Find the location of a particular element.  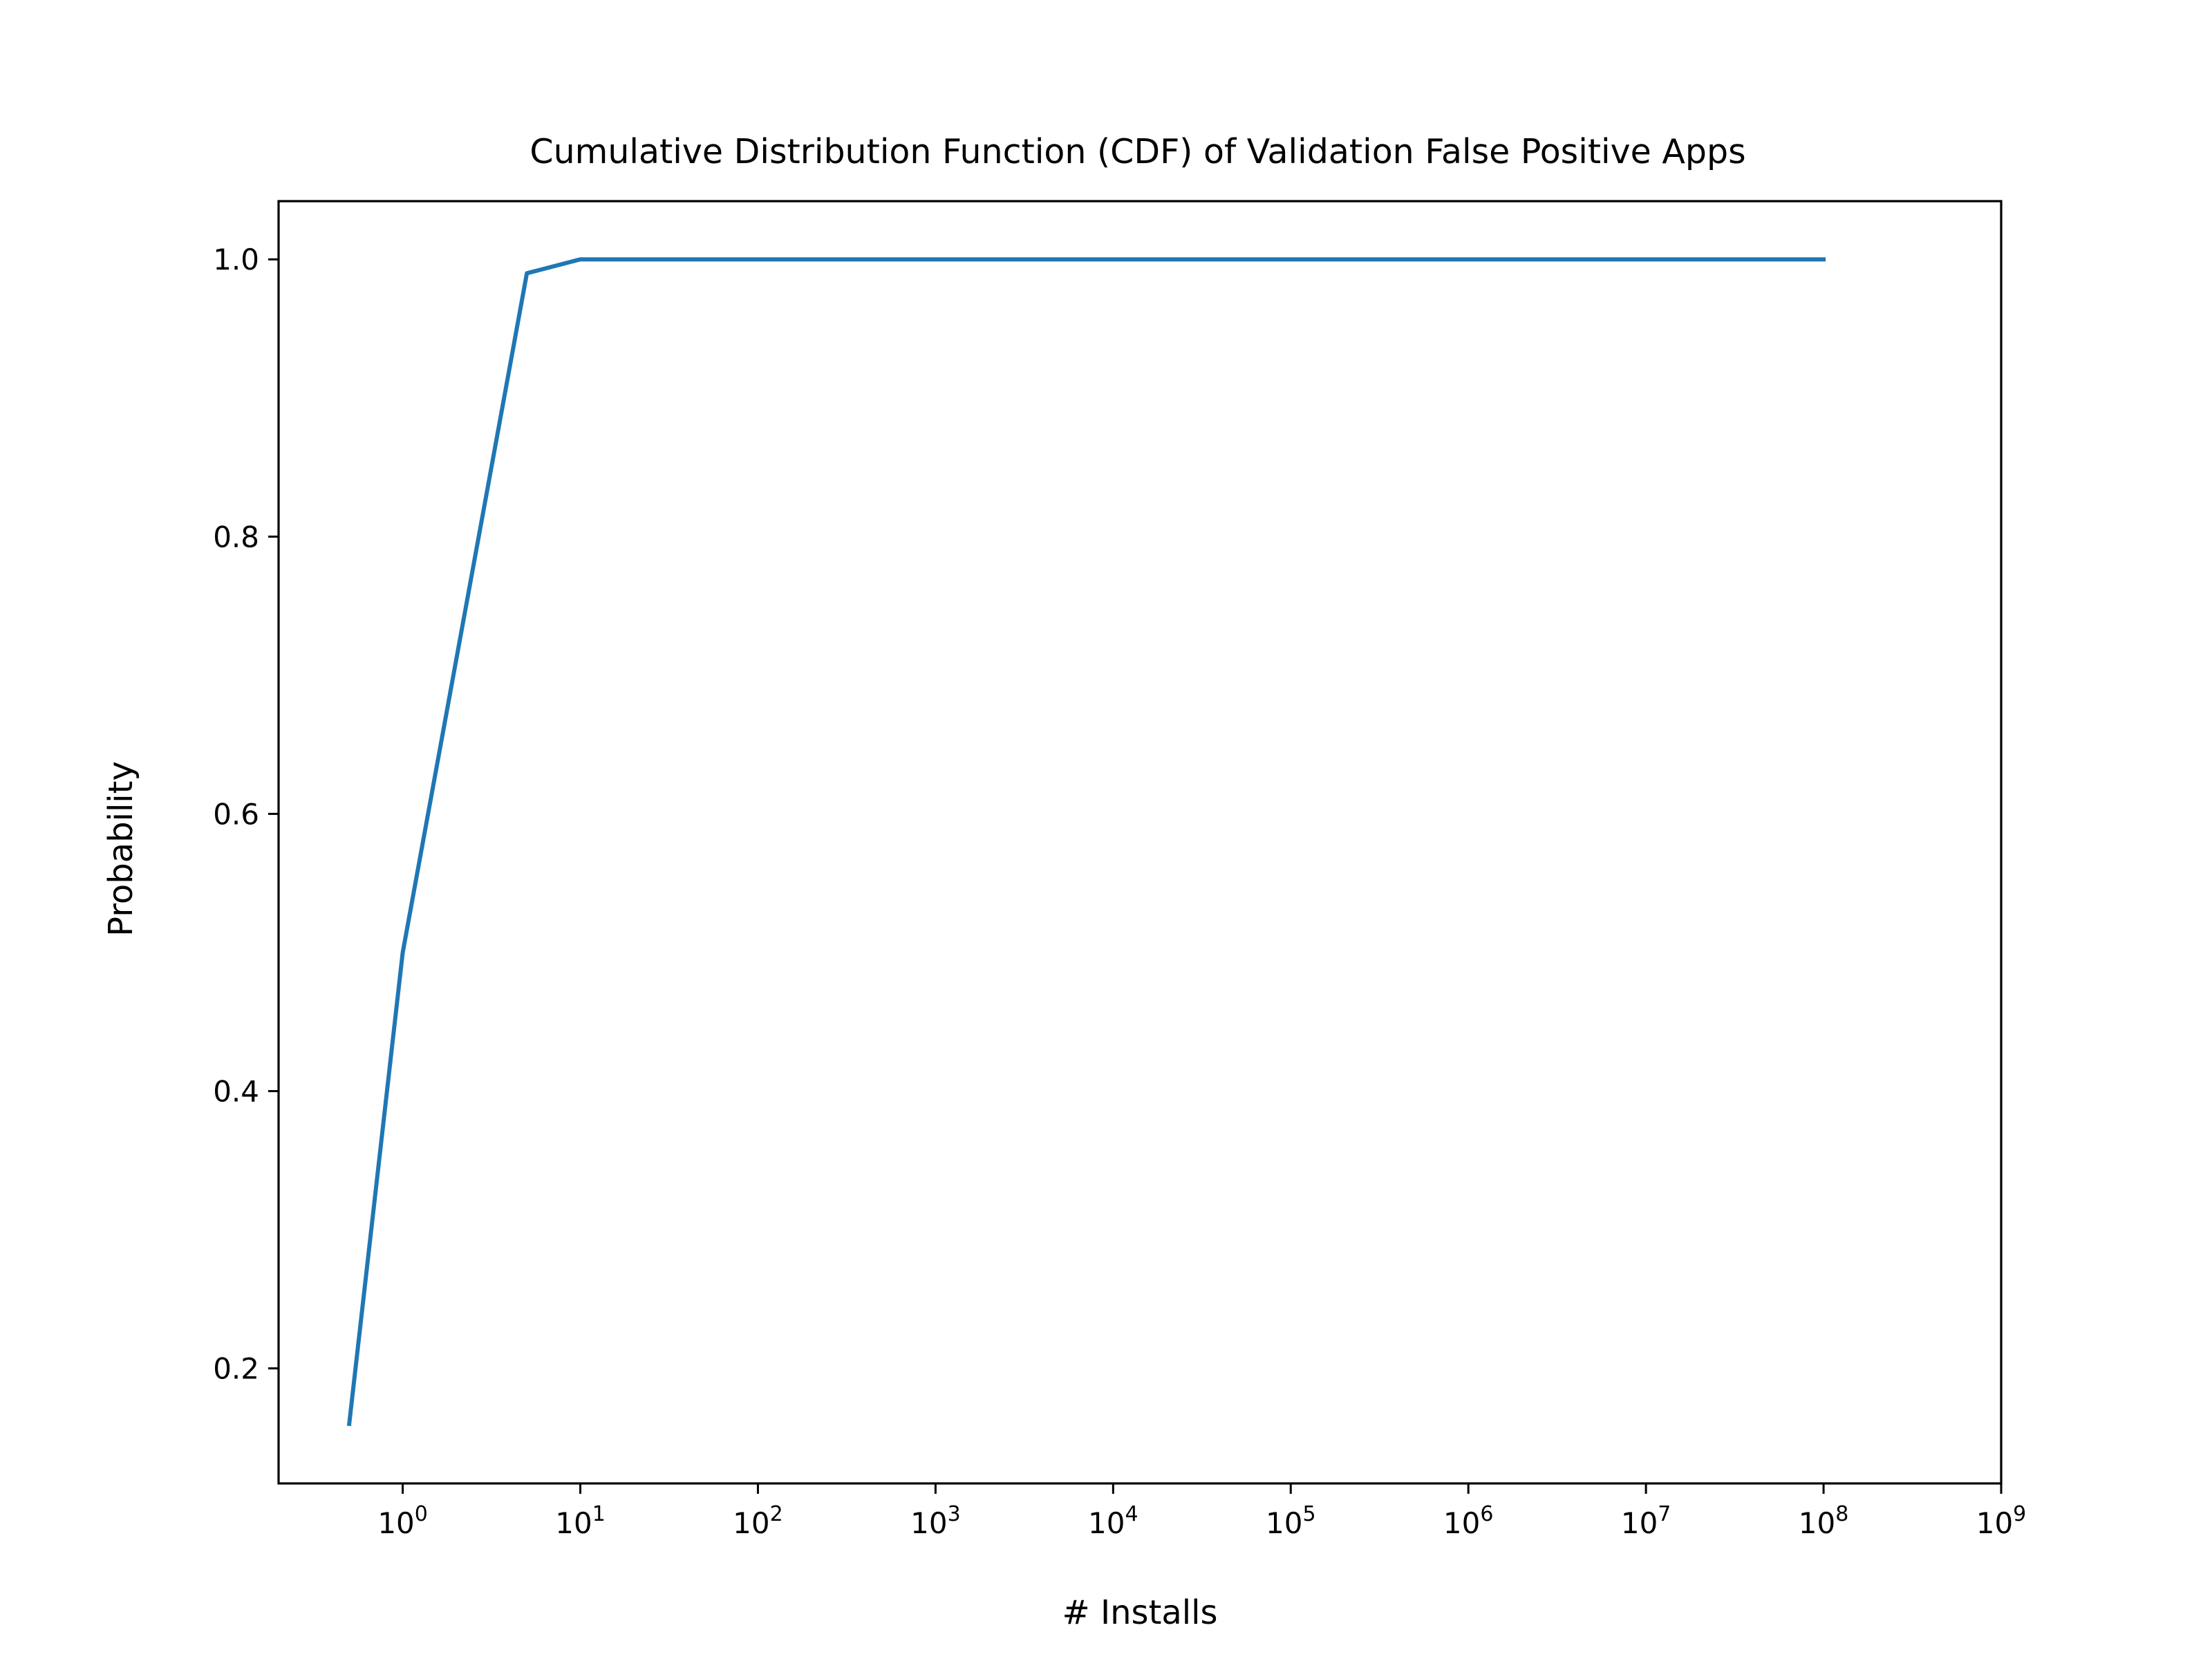

x-tick-label-exponent: 4 is located at coordinates (1131, 1514).